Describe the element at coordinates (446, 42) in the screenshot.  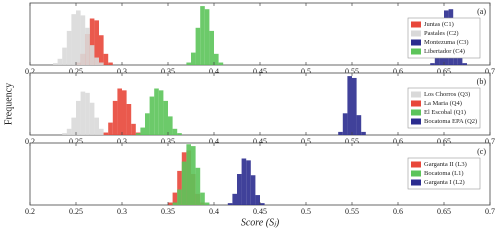
I see `legend-label: Montezuma (C3)` at that location.